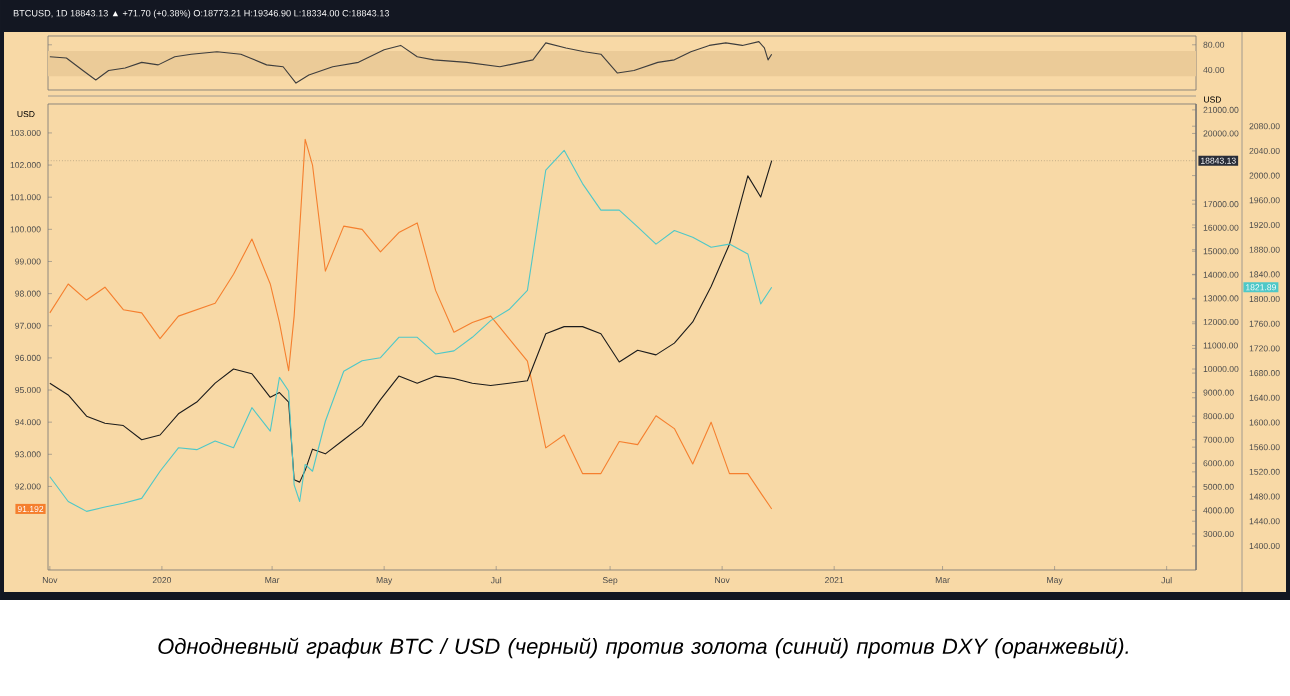  What do you see at coordinates (643, 648) in the screenshot?
I see `text: Однодневный график BTC / USD (черный) против золота (синий) против DXY (оранжевый).` at bounding box center [643, 648].